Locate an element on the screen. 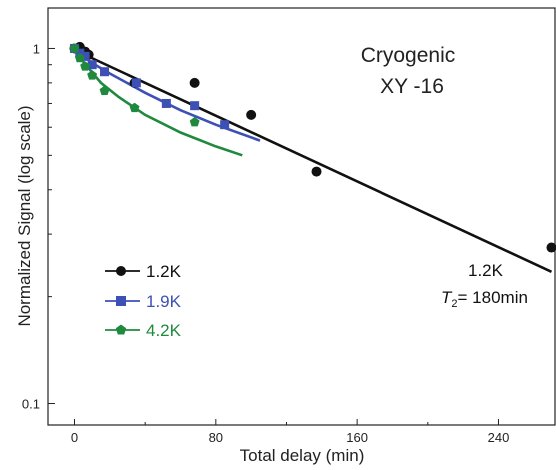 The height and width of the screenshot is (470, 556). y-tick-label-1: 1 is located at coordinates (36, 48).